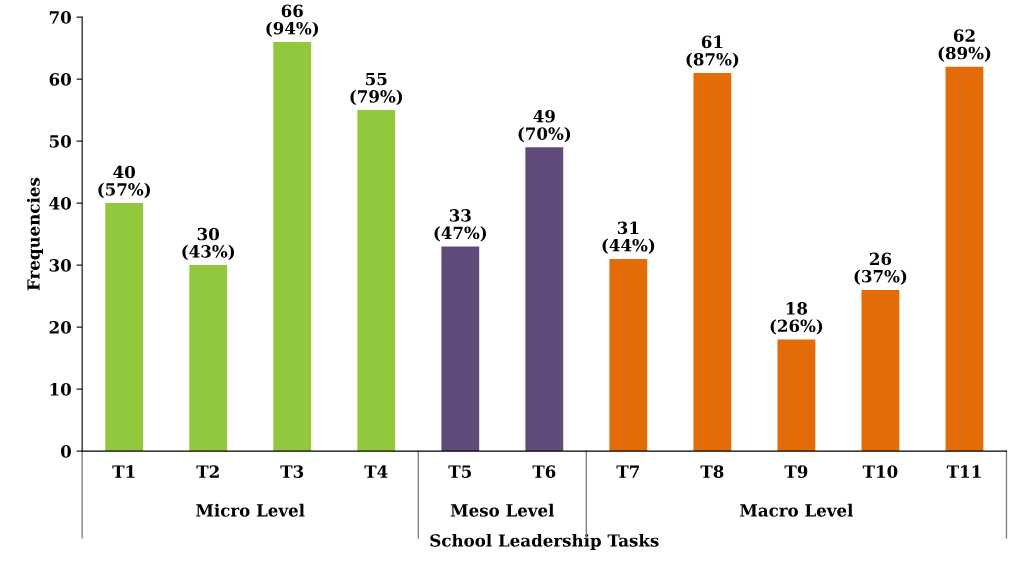  Describe the element at coordinates (292, 20) in the screenshot. I see `data-label: 66 (94%)` at that location.